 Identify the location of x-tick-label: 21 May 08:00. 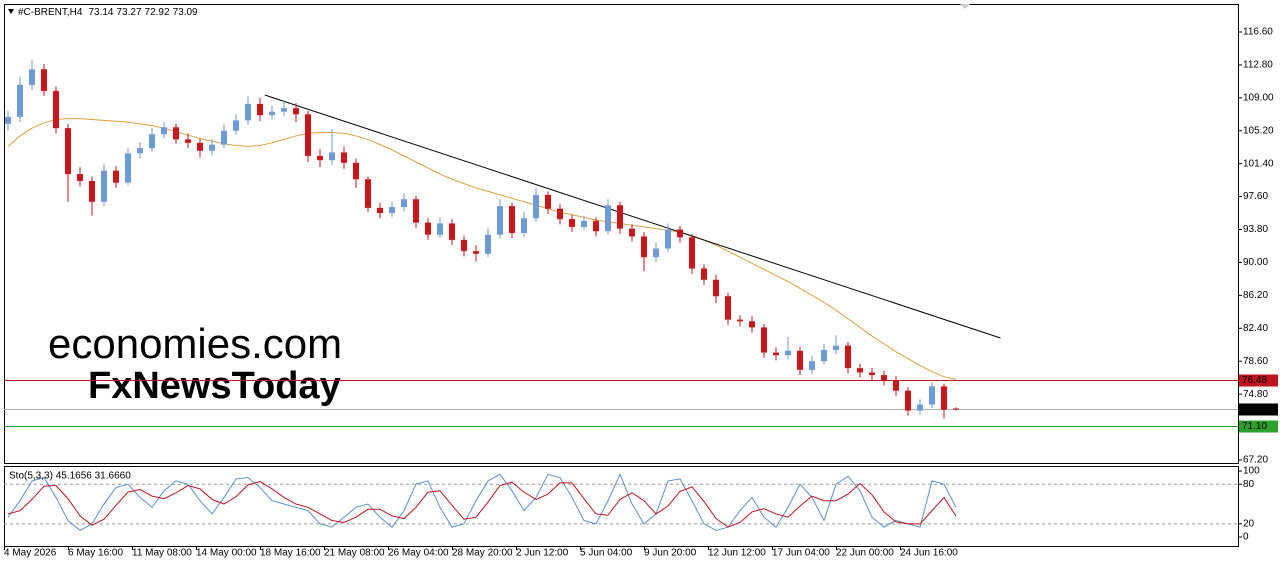
(354, 553).